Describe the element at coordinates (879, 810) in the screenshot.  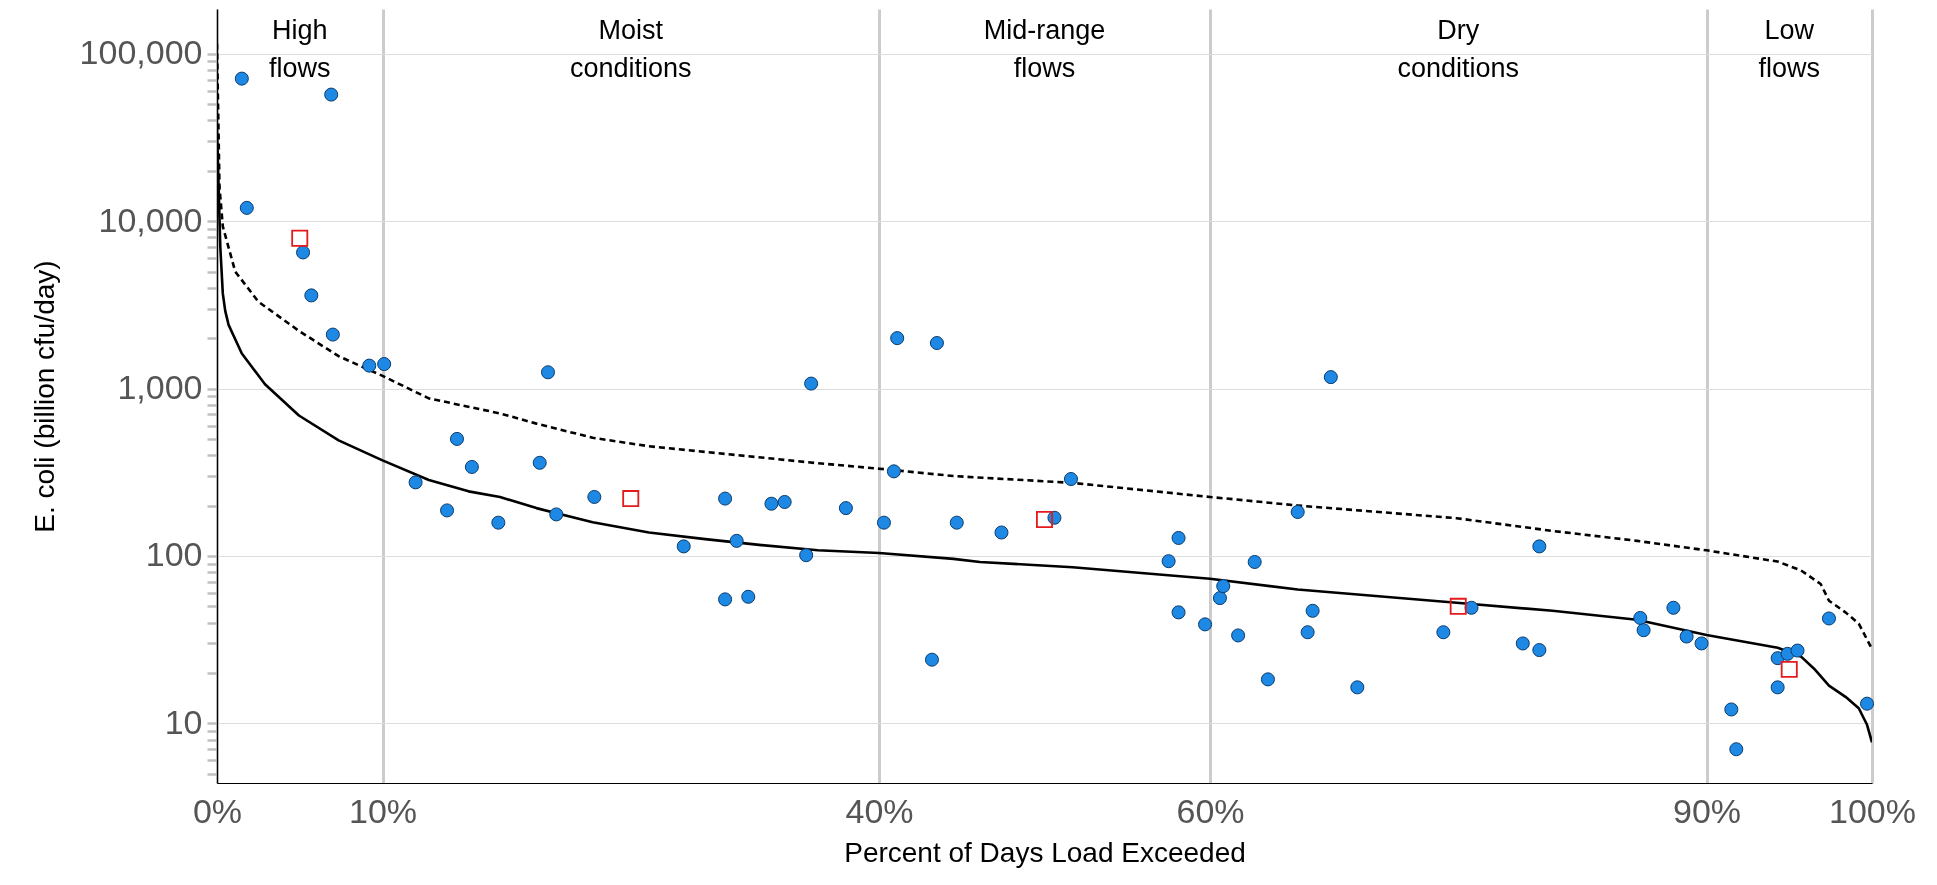
I see `x-tick-label: 40%` at that location.